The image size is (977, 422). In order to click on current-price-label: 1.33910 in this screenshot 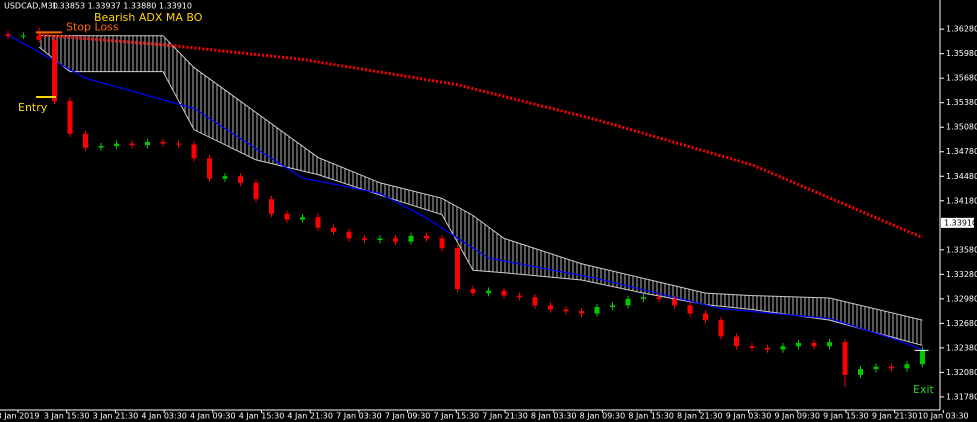, I will do `click(960, 222)`.